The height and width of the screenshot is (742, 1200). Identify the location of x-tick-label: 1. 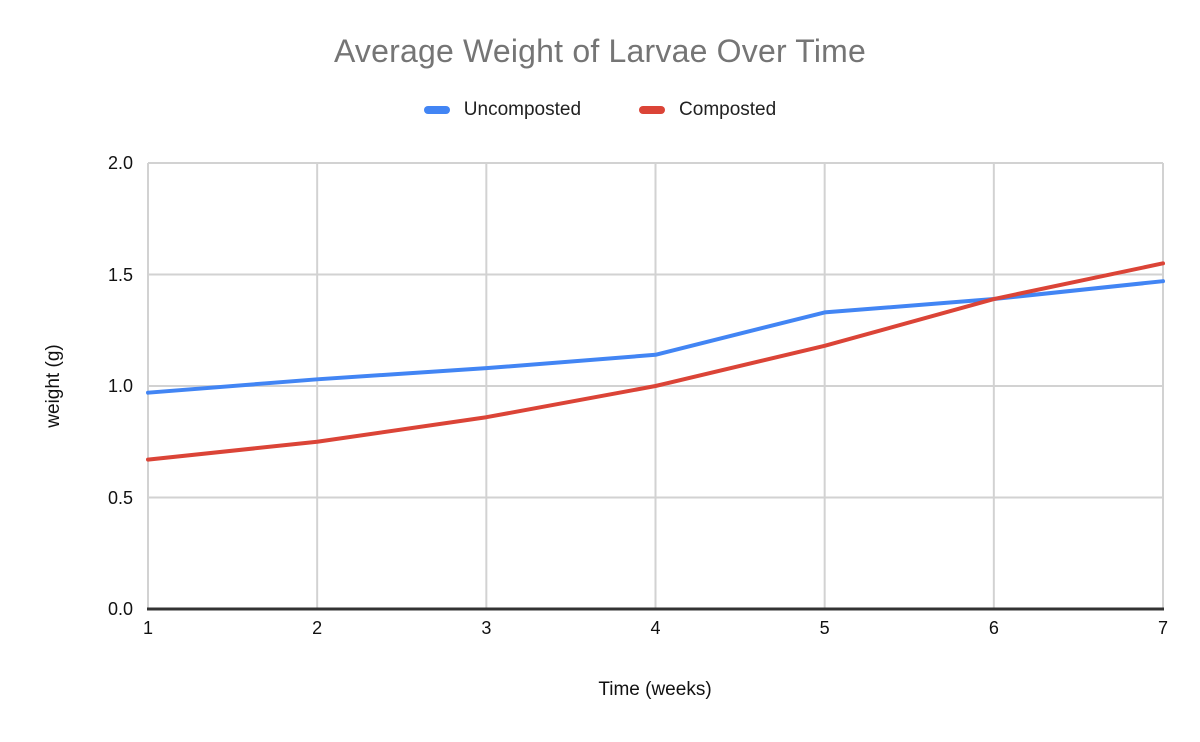
(147, 628).